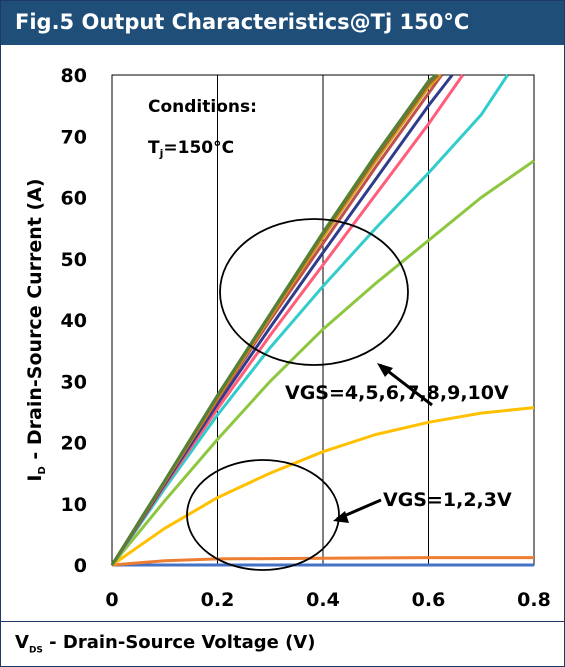  I want to click on y-axis-label-rest: - Drain-Source Current (A), so click(35, 322).